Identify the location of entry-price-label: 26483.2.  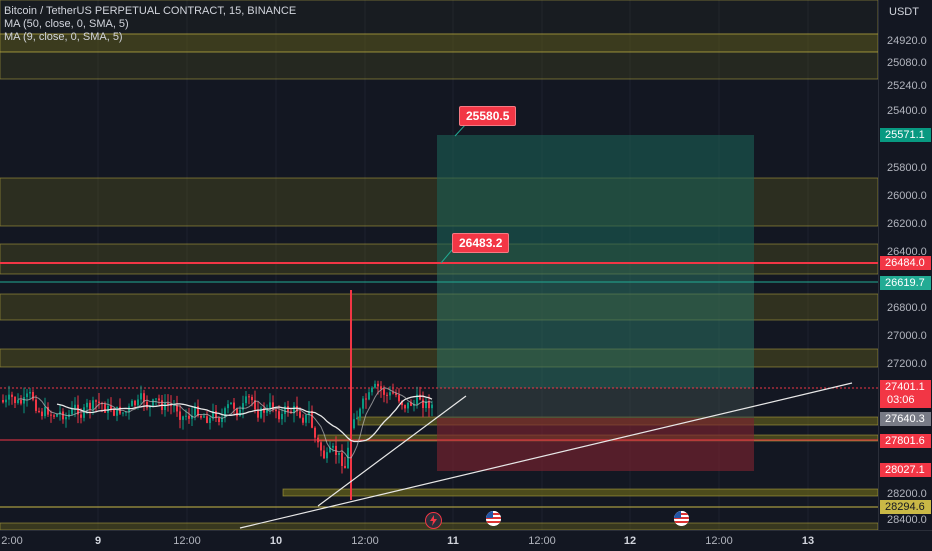
(481, 243).